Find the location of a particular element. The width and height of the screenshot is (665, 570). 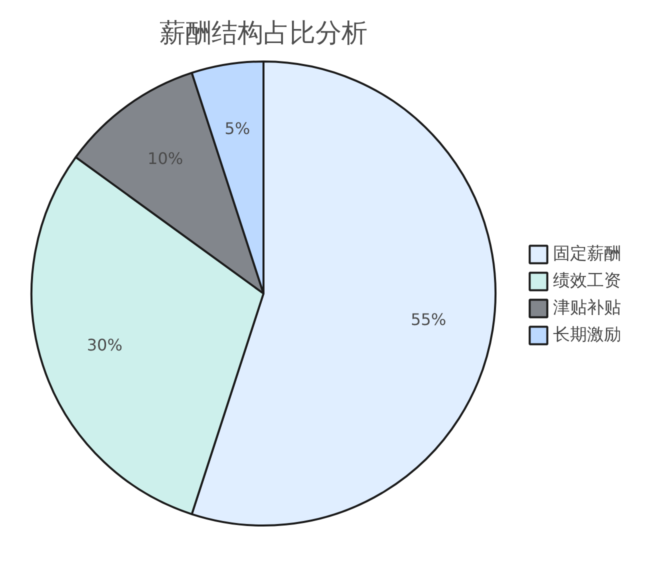

legend-label: 津贴补贴 is located at coordinates (587, 308).